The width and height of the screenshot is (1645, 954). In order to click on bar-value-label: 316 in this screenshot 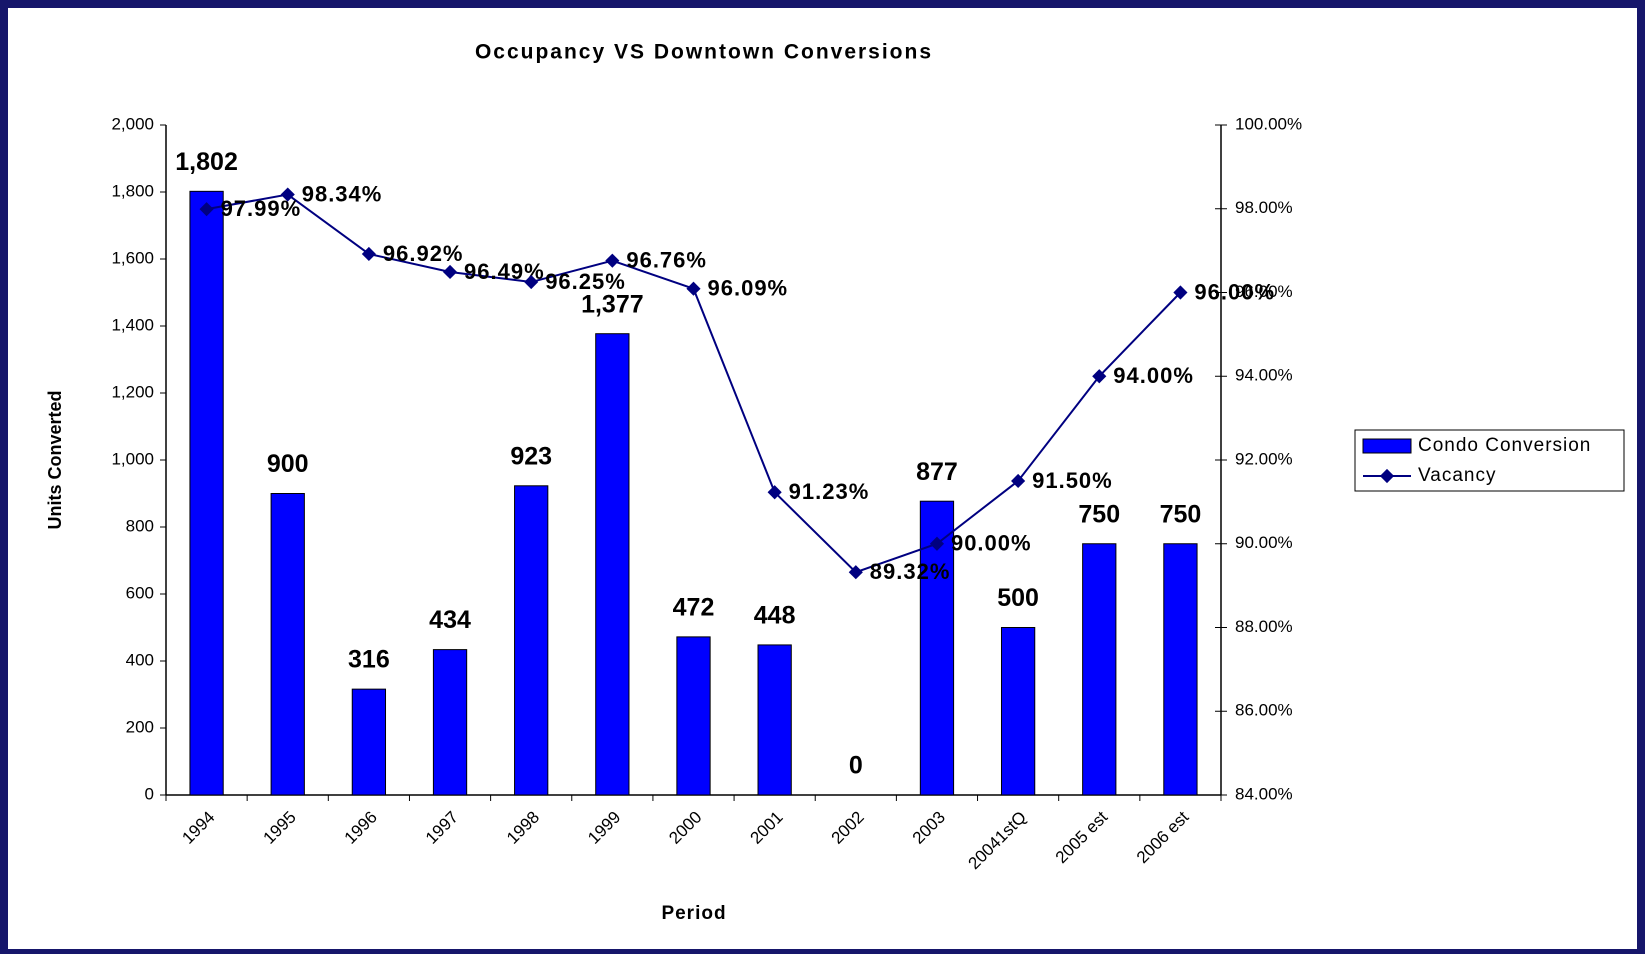, I will do `click(369, 660)`.